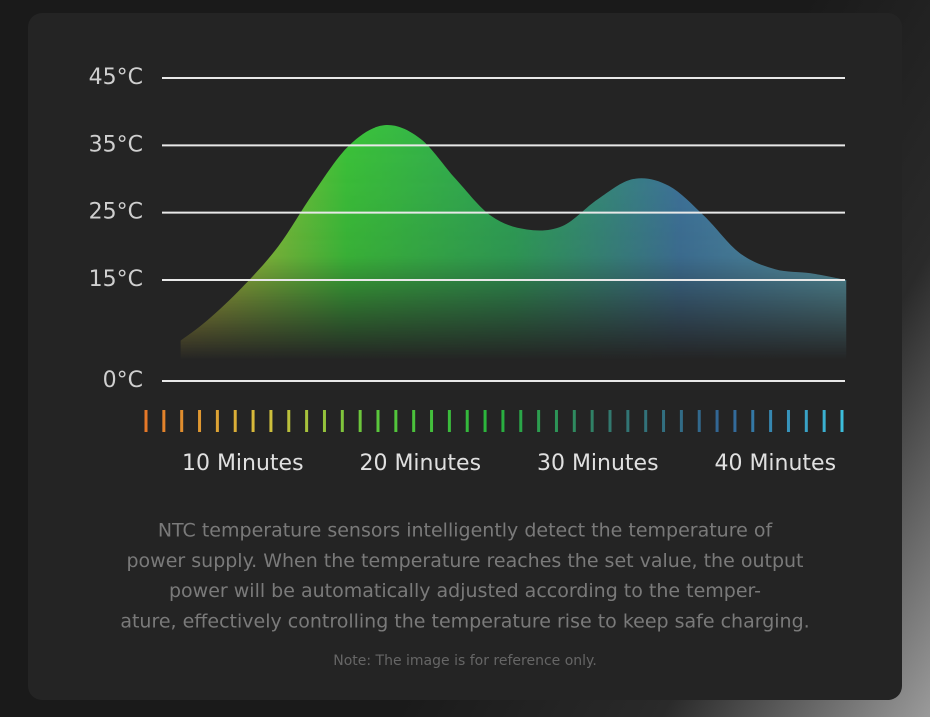  What do you see at coordinates (116, 279) in the screenshot?
I see `y-tick-label: 15°C` at bounding box center [116, 279].